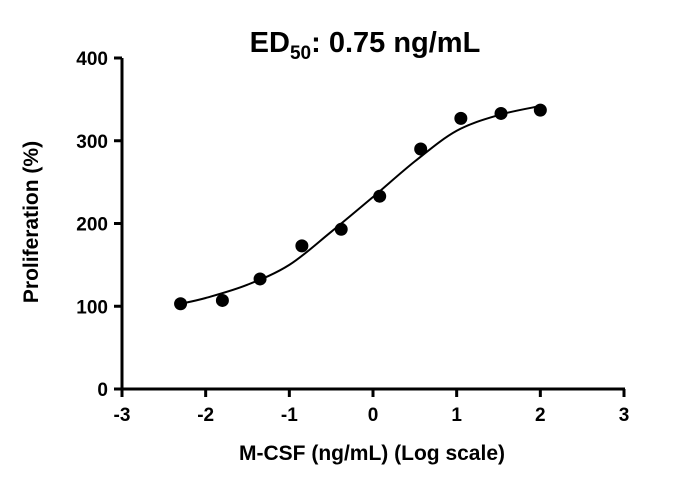 This screenshot has height=477, width=673. I want to click on x-tick-label: -1, so click(289, 415).